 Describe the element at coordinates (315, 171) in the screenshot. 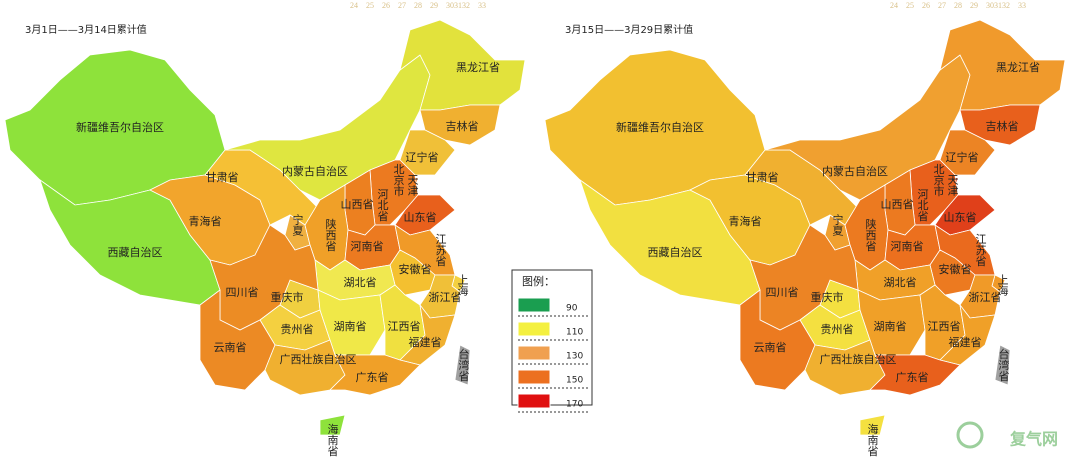

I see `region-label: 内蒙古自治区` at that location.